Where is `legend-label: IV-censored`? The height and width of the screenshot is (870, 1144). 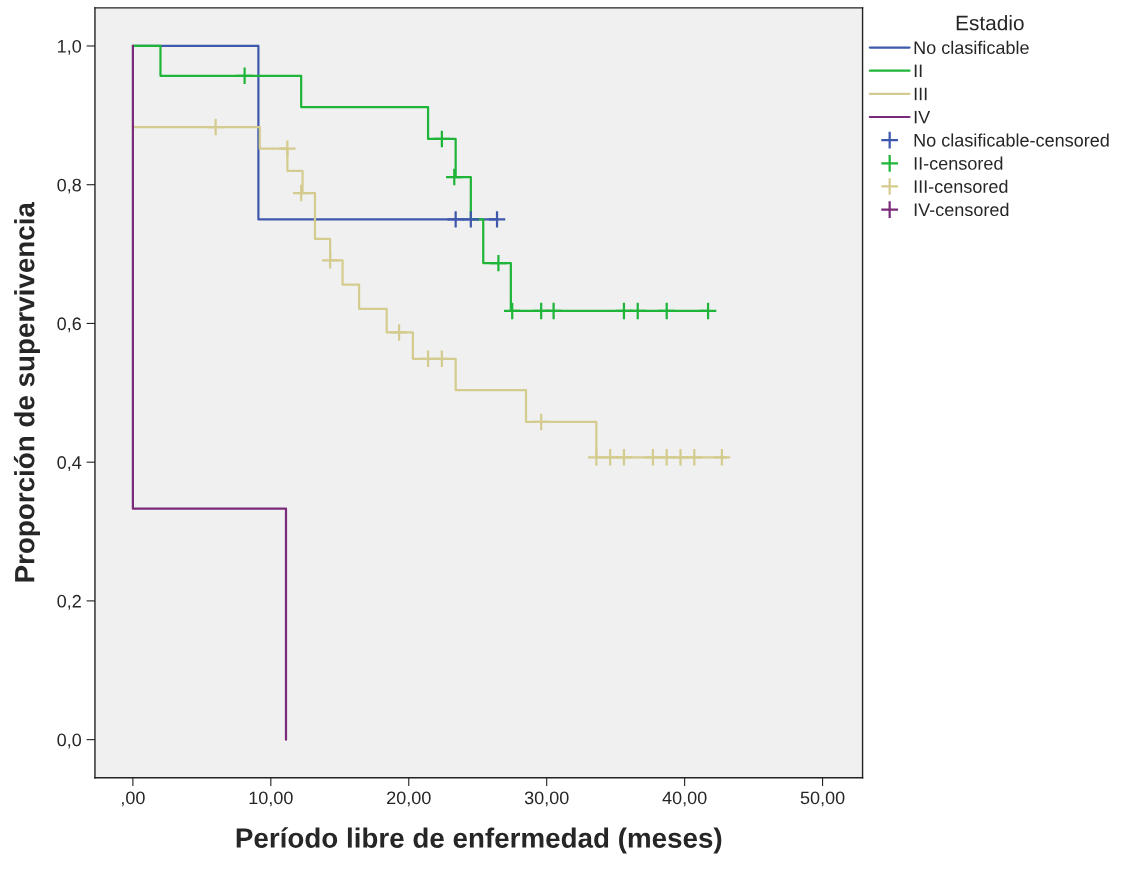 legend-label: IV-censored is located at coordinates (961, 209).